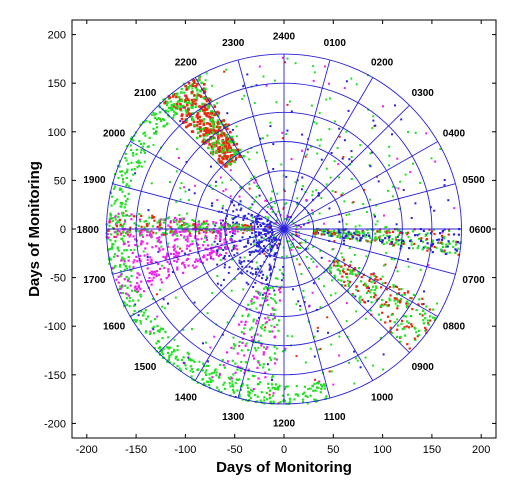  What do you see at coordinates (114, 133) in the screenshot?
I see `hour-label: 2000` at bounding box center [114, 133].